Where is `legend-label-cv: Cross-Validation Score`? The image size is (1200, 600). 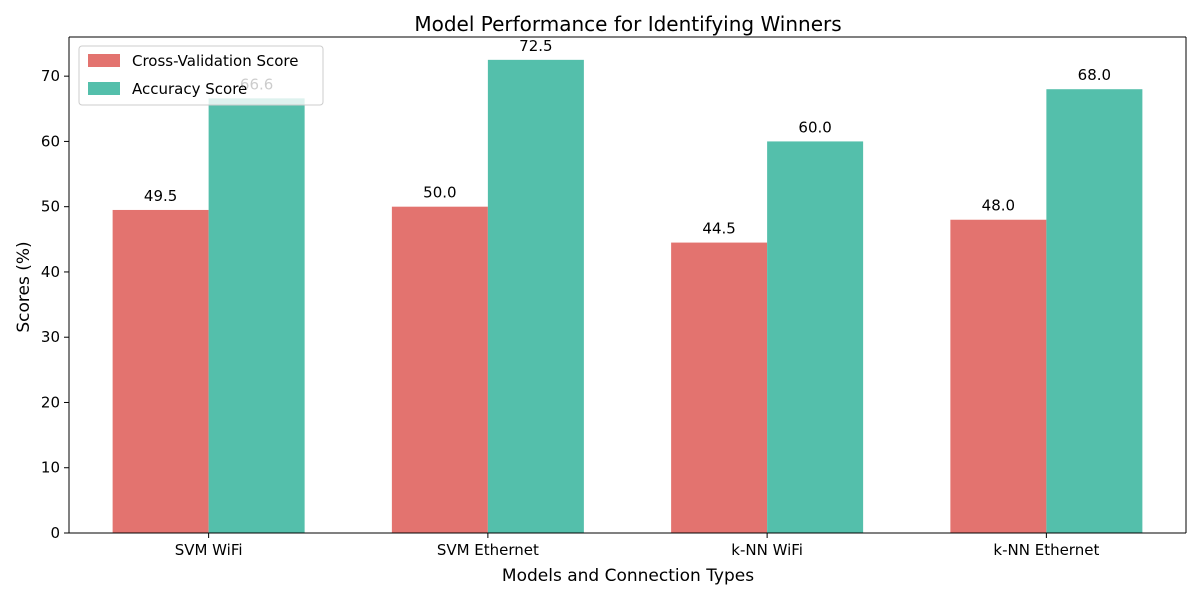
legend-label-cv: Cross-Validation Score is located at coordinates (215, 61).